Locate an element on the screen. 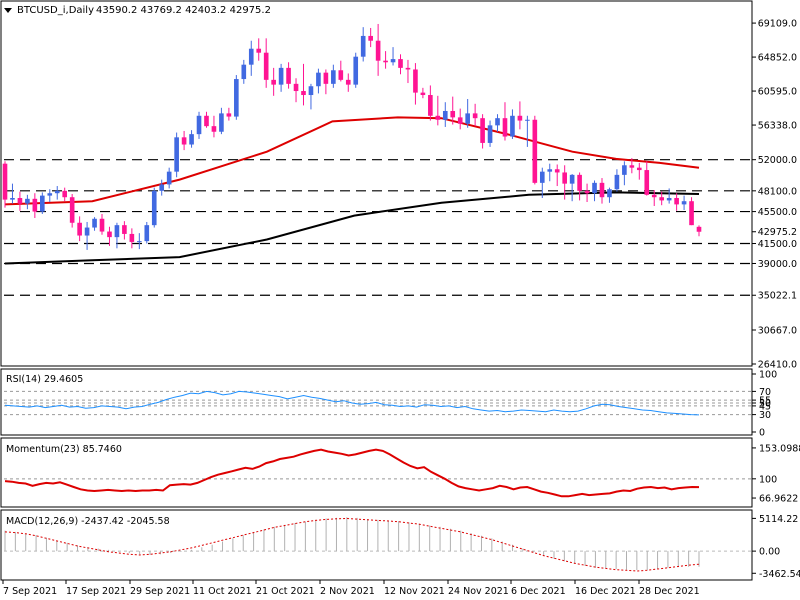 Image resolution: width=800 pixels, height=600 pixels. macd-signal-line is located at coordinates (352, 544).